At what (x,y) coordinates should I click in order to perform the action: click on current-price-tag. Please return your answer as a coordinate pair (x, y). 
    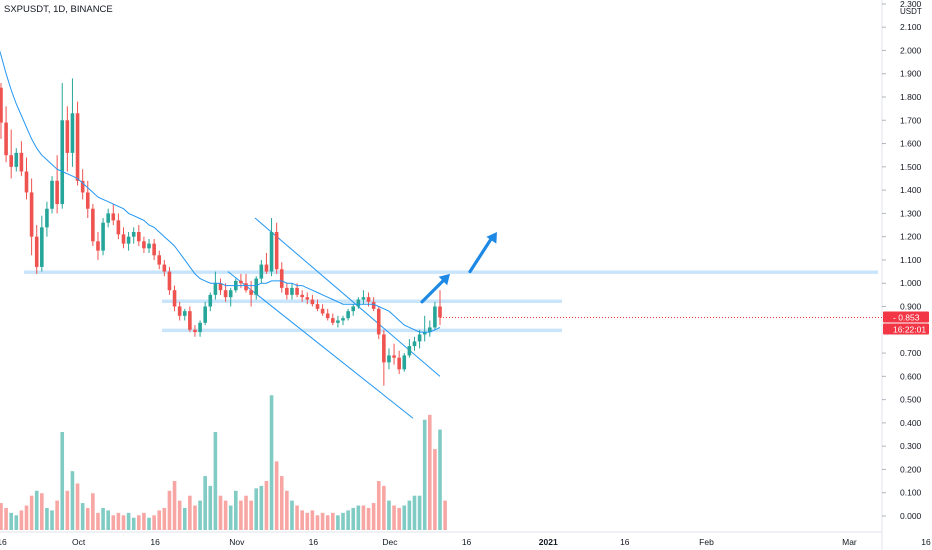
    Looking at the image, I should click on (906, 317).